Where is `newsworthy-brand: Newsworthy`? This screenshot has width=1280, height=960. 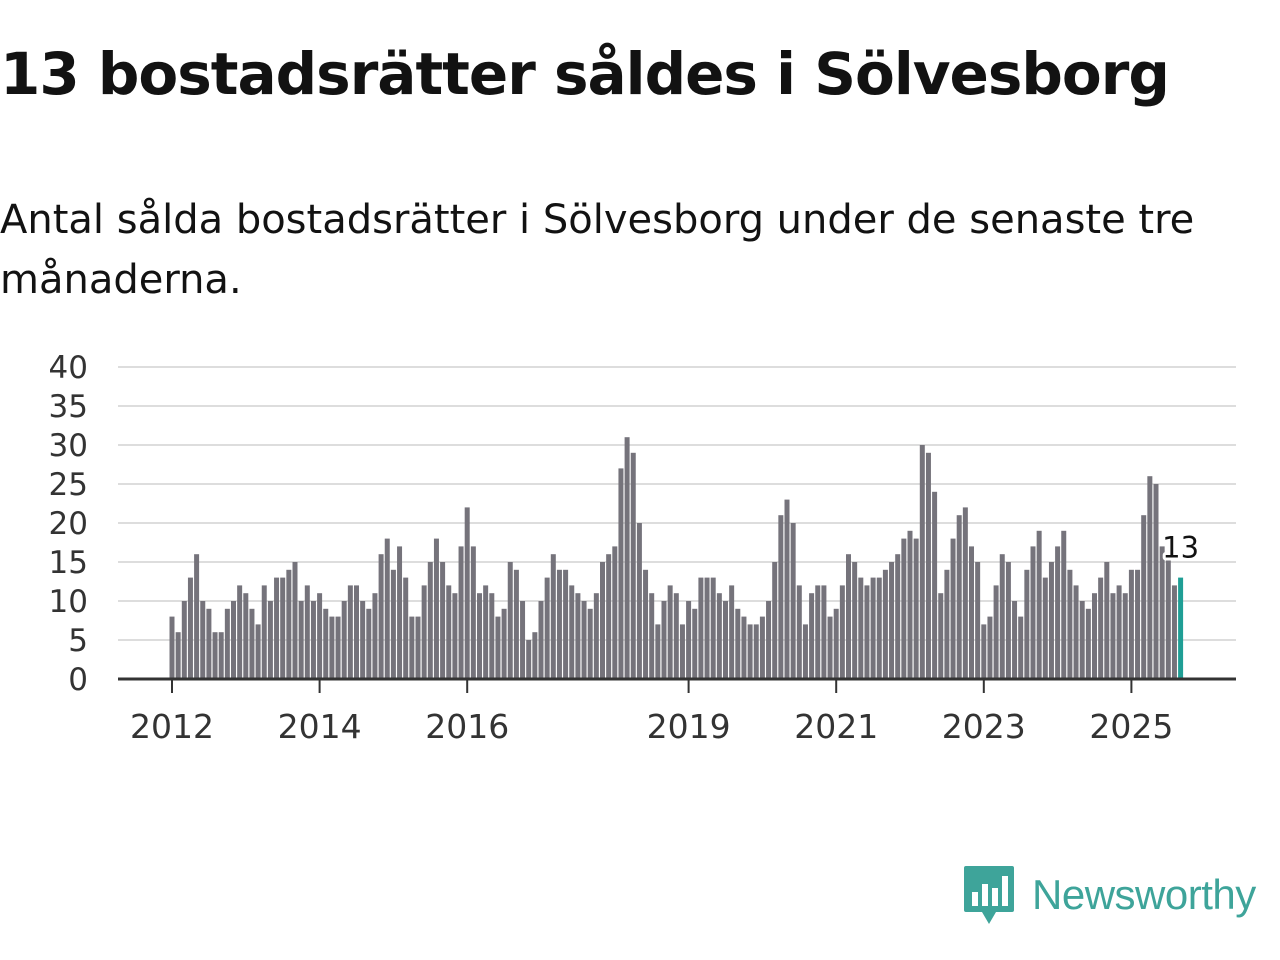 newsworthy-brand: Newsworthy is located at coordinates (1109, 895).